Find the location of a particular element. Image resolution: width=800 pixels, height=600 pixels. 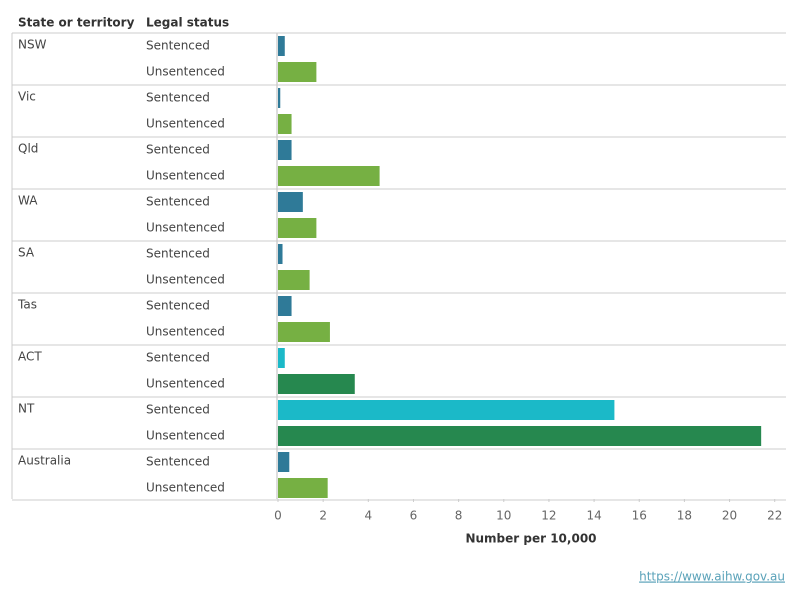

x-axis-label: Number per 10,000 is located at coordinates (530, 539).